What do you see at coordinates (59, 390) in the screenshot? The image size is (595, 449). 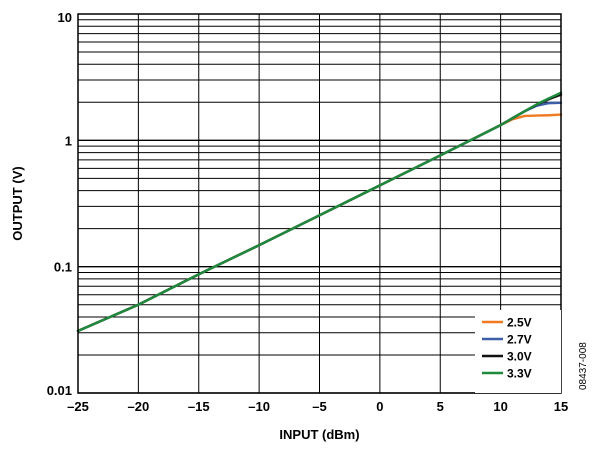 I see `y-tick-label: 0.01` at bounding box center [59, 390].